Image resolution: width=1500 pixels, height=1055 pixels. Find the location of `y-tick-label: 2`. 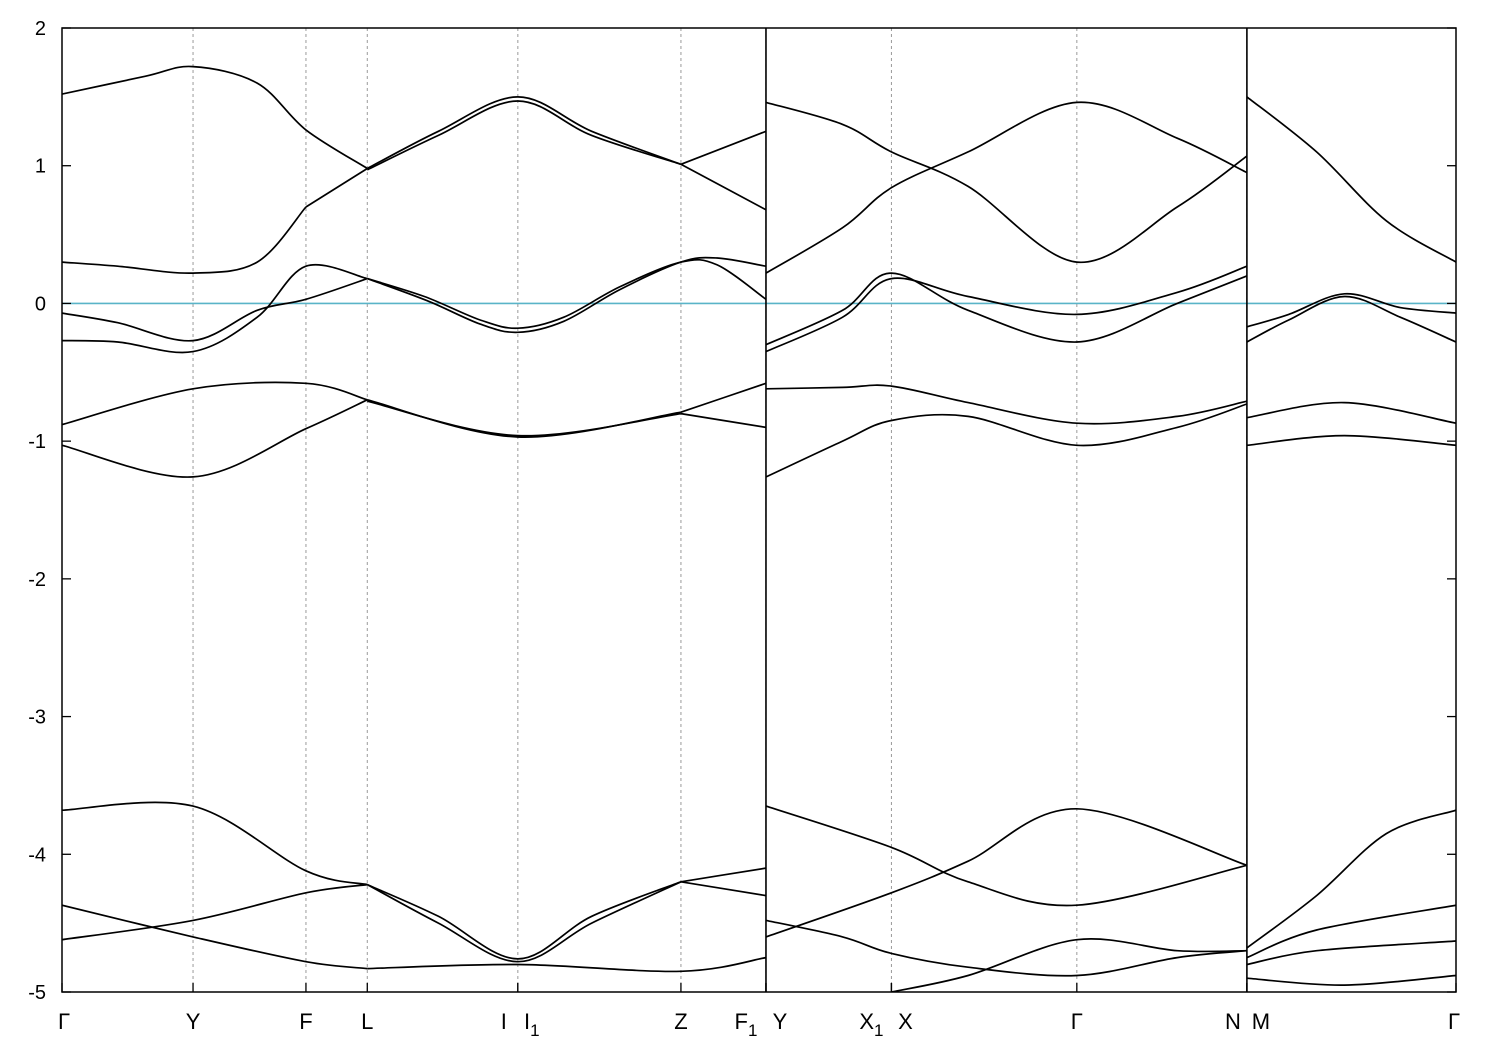

y-tick-label: 2 is located at coordinates (40, 29).